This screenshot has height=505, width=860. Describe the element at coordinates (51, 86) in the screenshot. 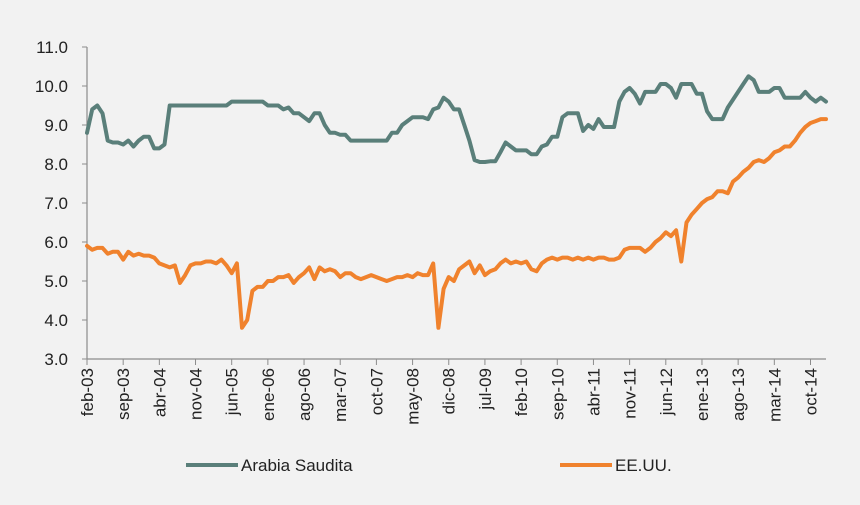

I see `y-tick-label: 10.0` at that location.